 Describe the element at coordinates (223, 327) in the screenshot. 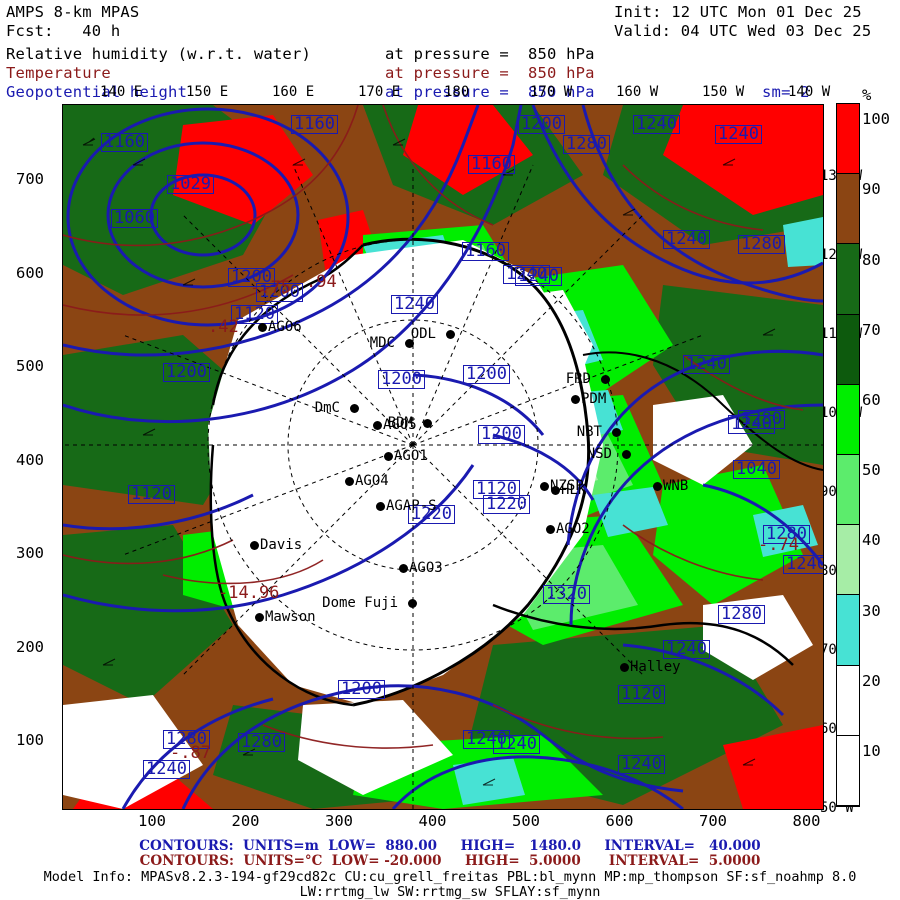

I see `temperature-label: .42` at that location.